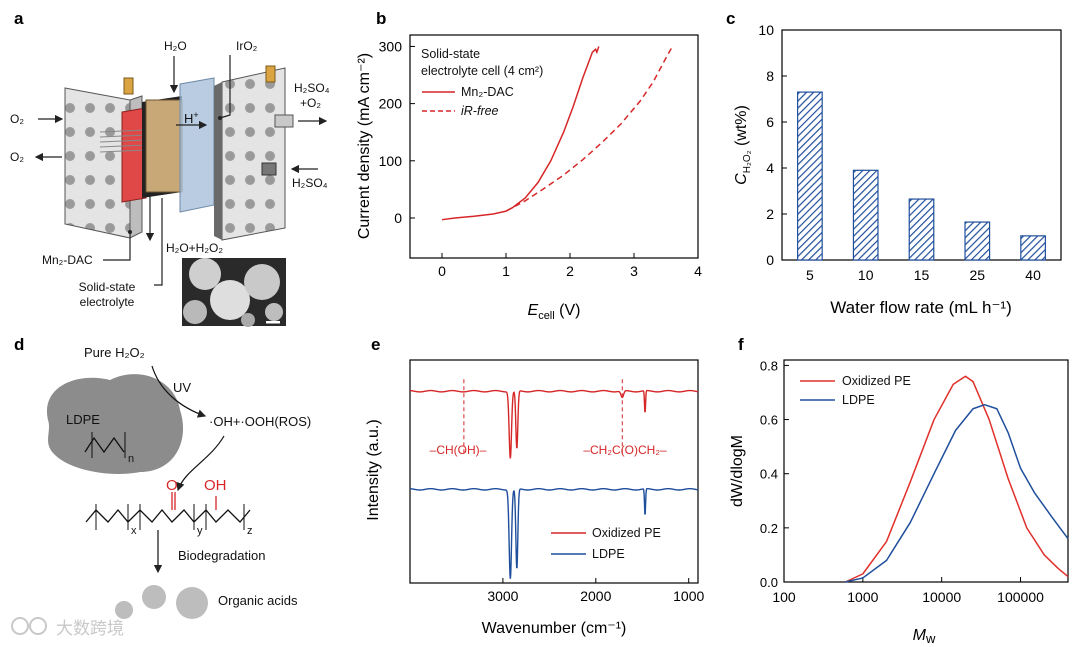 This screenshot has height=647, width=1080. I want to click on chart-f-xtick-label: 100000, so click(1020, 597).